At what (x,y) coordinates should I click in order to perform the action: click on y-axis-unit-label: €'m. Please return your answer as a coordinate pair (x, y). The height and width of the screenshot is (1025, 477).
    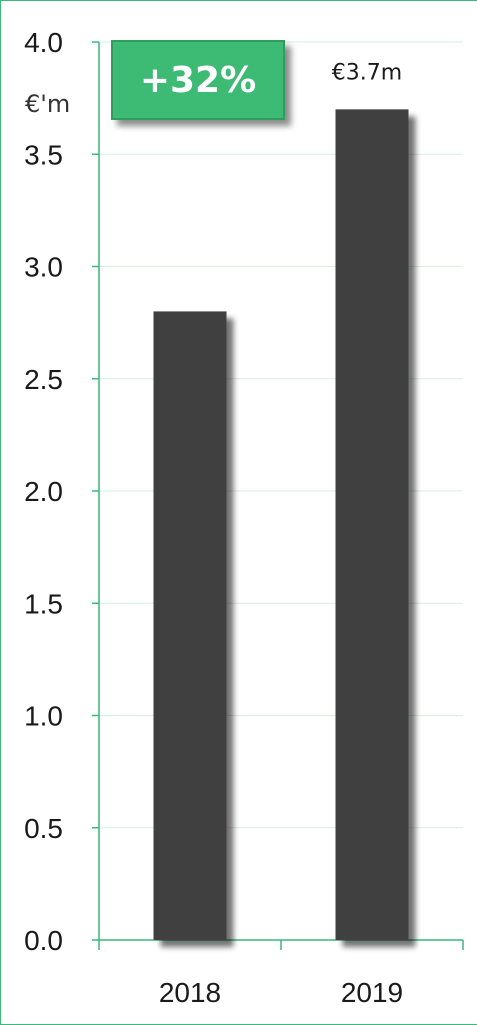
    Looking at the image, I should click on (47, 104).